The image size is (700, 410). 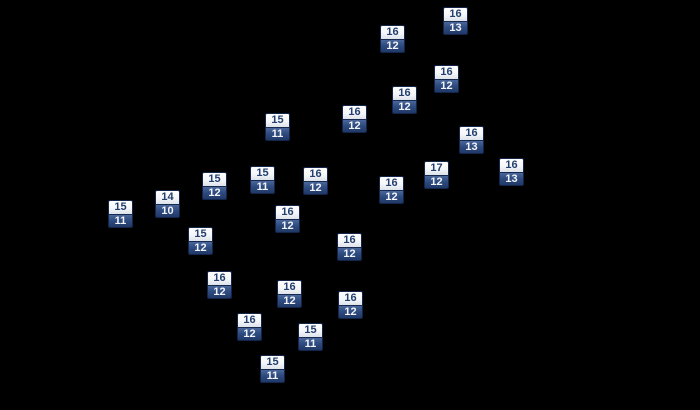 What do you see at coordinates (167, 197) in the screenshot?
I see `high-temp-value: 14` at bounding box center [167, 197].